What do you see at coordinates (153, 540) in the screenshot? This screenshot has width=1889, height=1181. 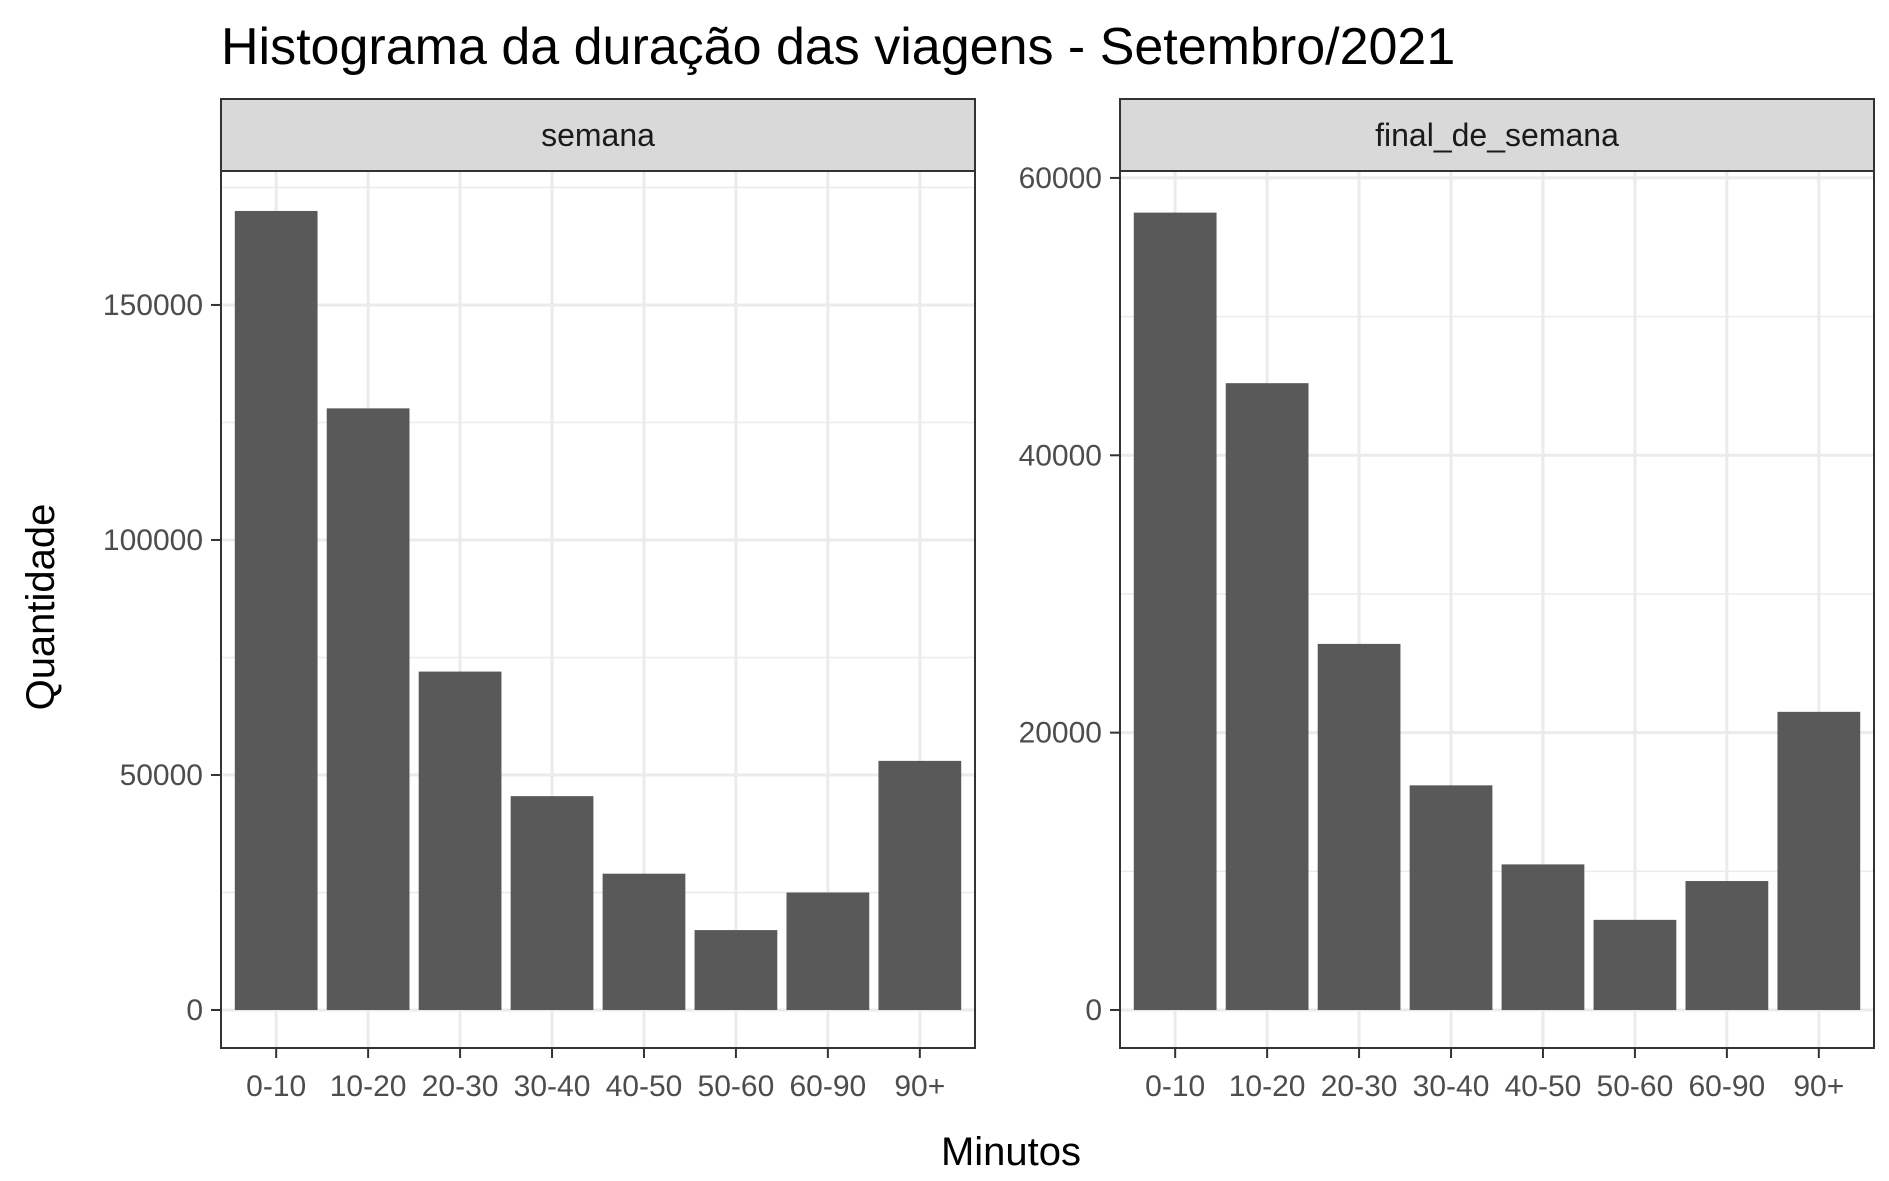 I see `y-tick-label: 100000` at bounding box center [153, 540].